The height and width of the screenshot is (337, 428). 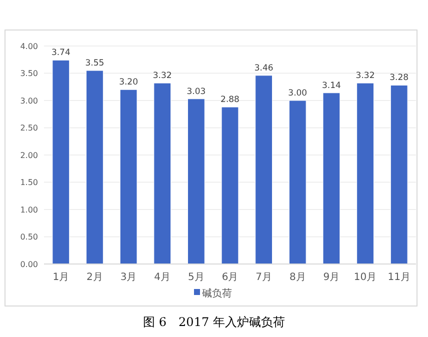 What do you see at coordinates (29, 209) in the screenshot?
I see `y-tick-label: 1.00` at bounding box center [29, 209].